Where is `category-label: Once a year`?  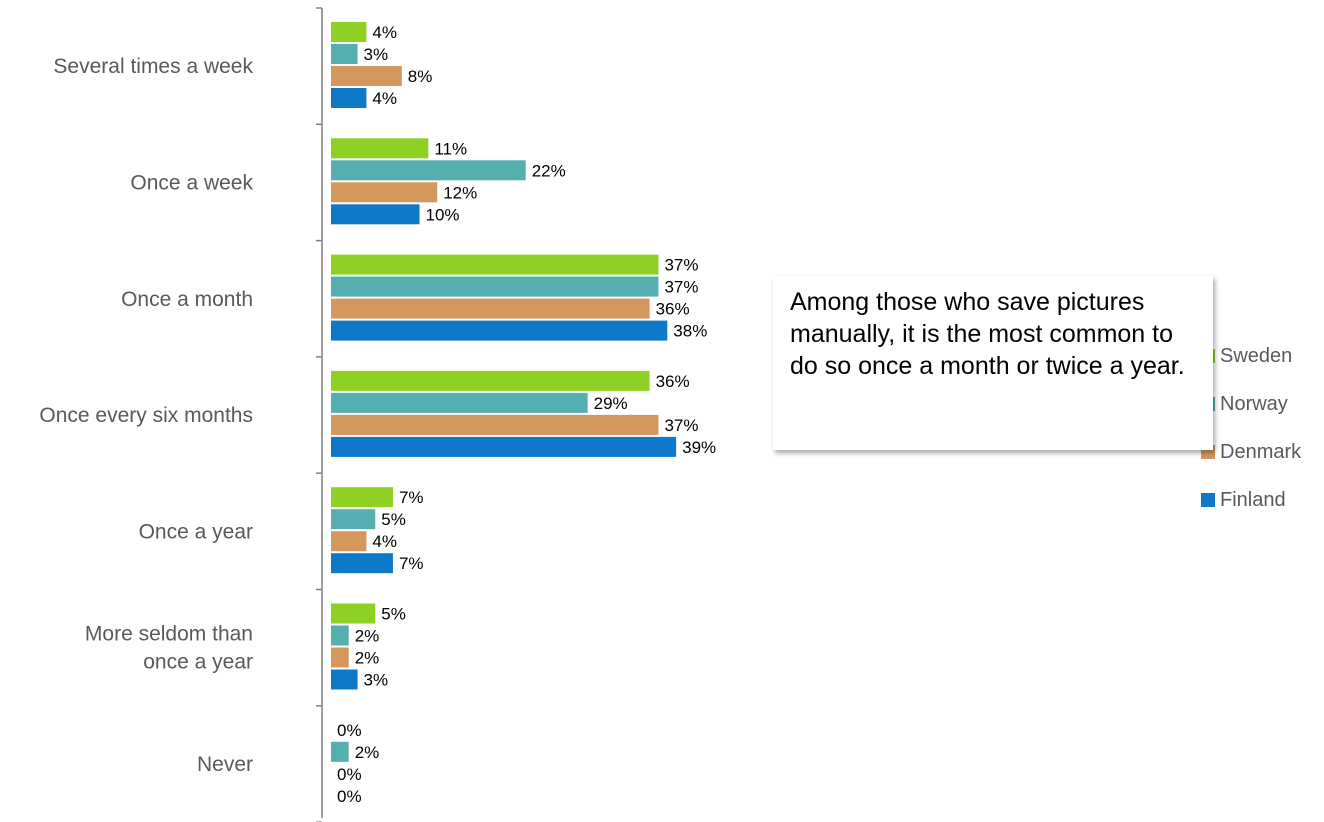
category-label: Once a year is located at coordinates (196, 531).